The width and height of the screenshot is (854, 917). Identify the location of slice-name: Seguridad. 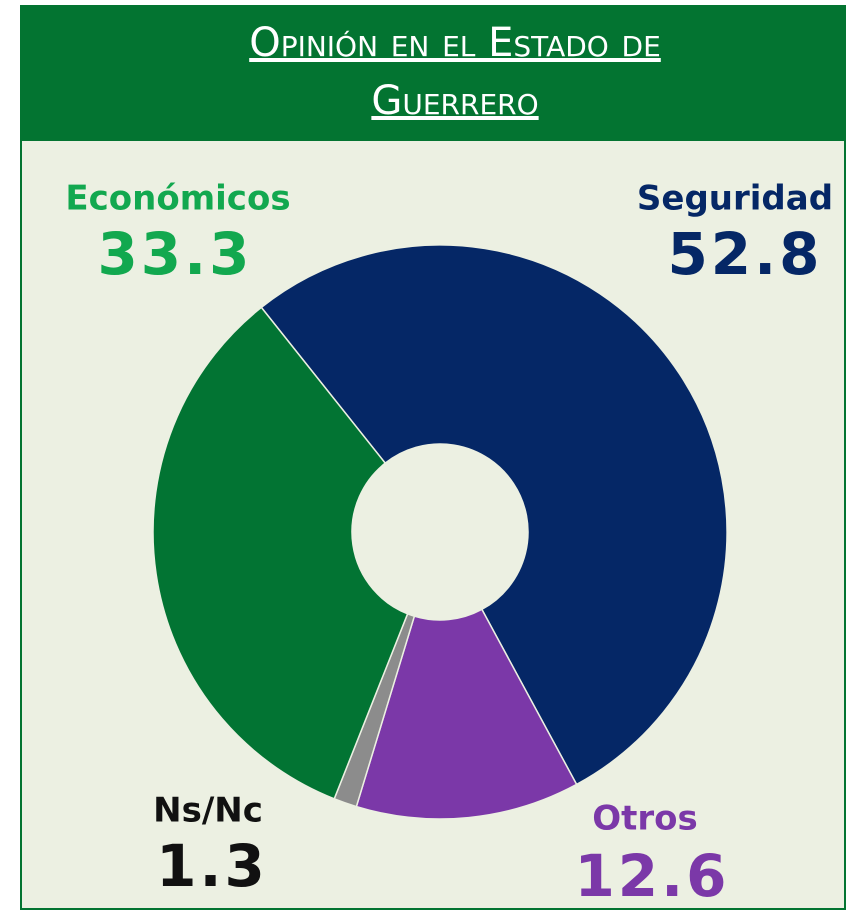
(735, 199).